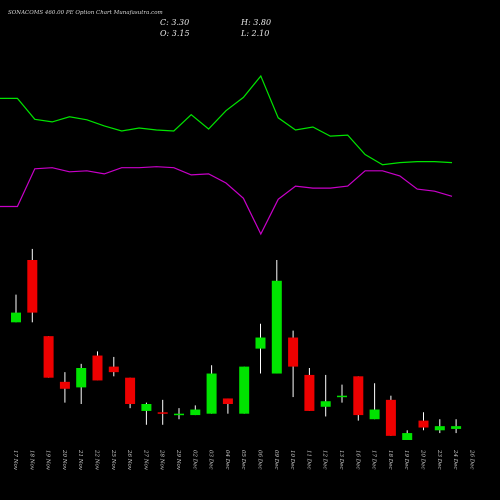 This screenshot has height=500, width=500. What do you see at coordinates (80, 460) in the screenshot?
I see `x-tick-label: 21 Nov` at bounding box center [80, 460].